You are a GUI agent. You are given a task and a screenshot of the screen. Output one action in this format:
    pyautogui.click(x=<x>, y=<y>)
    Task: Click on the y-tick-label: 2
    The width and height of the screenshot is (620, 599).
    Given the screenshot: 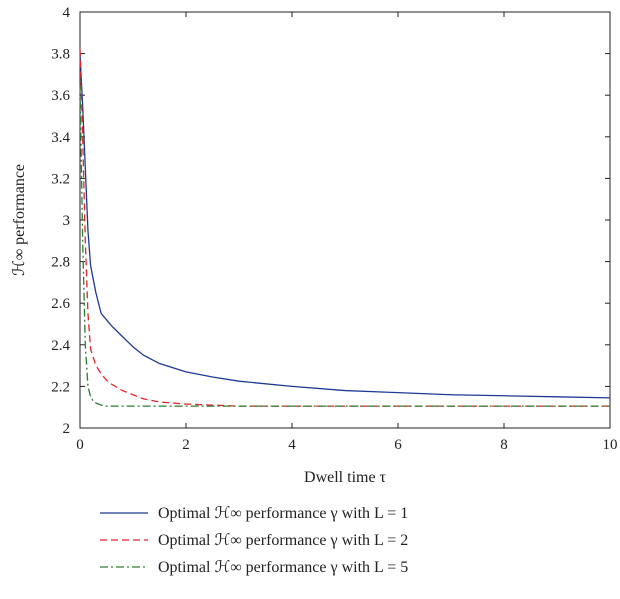 What is the action you would take?
    pyautogui.click(x=67, y=429)
    